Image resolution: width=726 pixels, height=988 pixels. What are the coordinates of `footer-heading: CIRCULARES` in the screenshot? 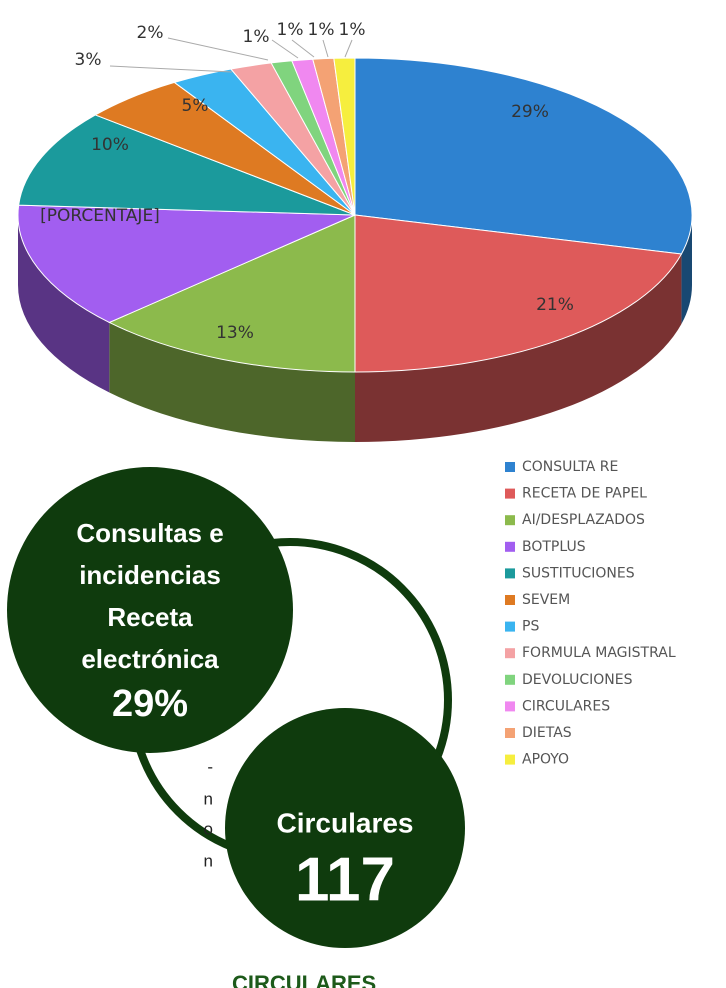 It's located at (304, 979).